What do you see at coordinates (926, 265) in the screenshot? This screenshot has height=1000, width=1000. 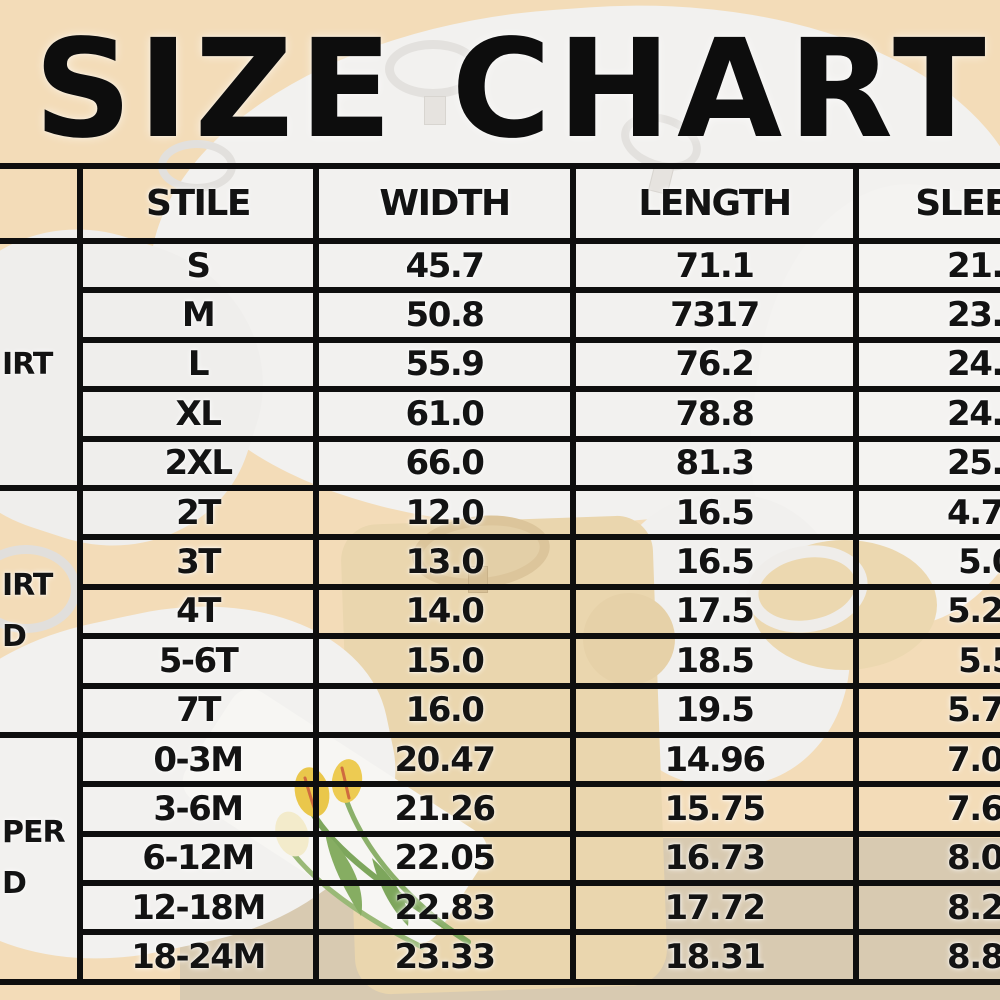 I see `cell-sleeve: 21.9` at bounding box center [926, 265].